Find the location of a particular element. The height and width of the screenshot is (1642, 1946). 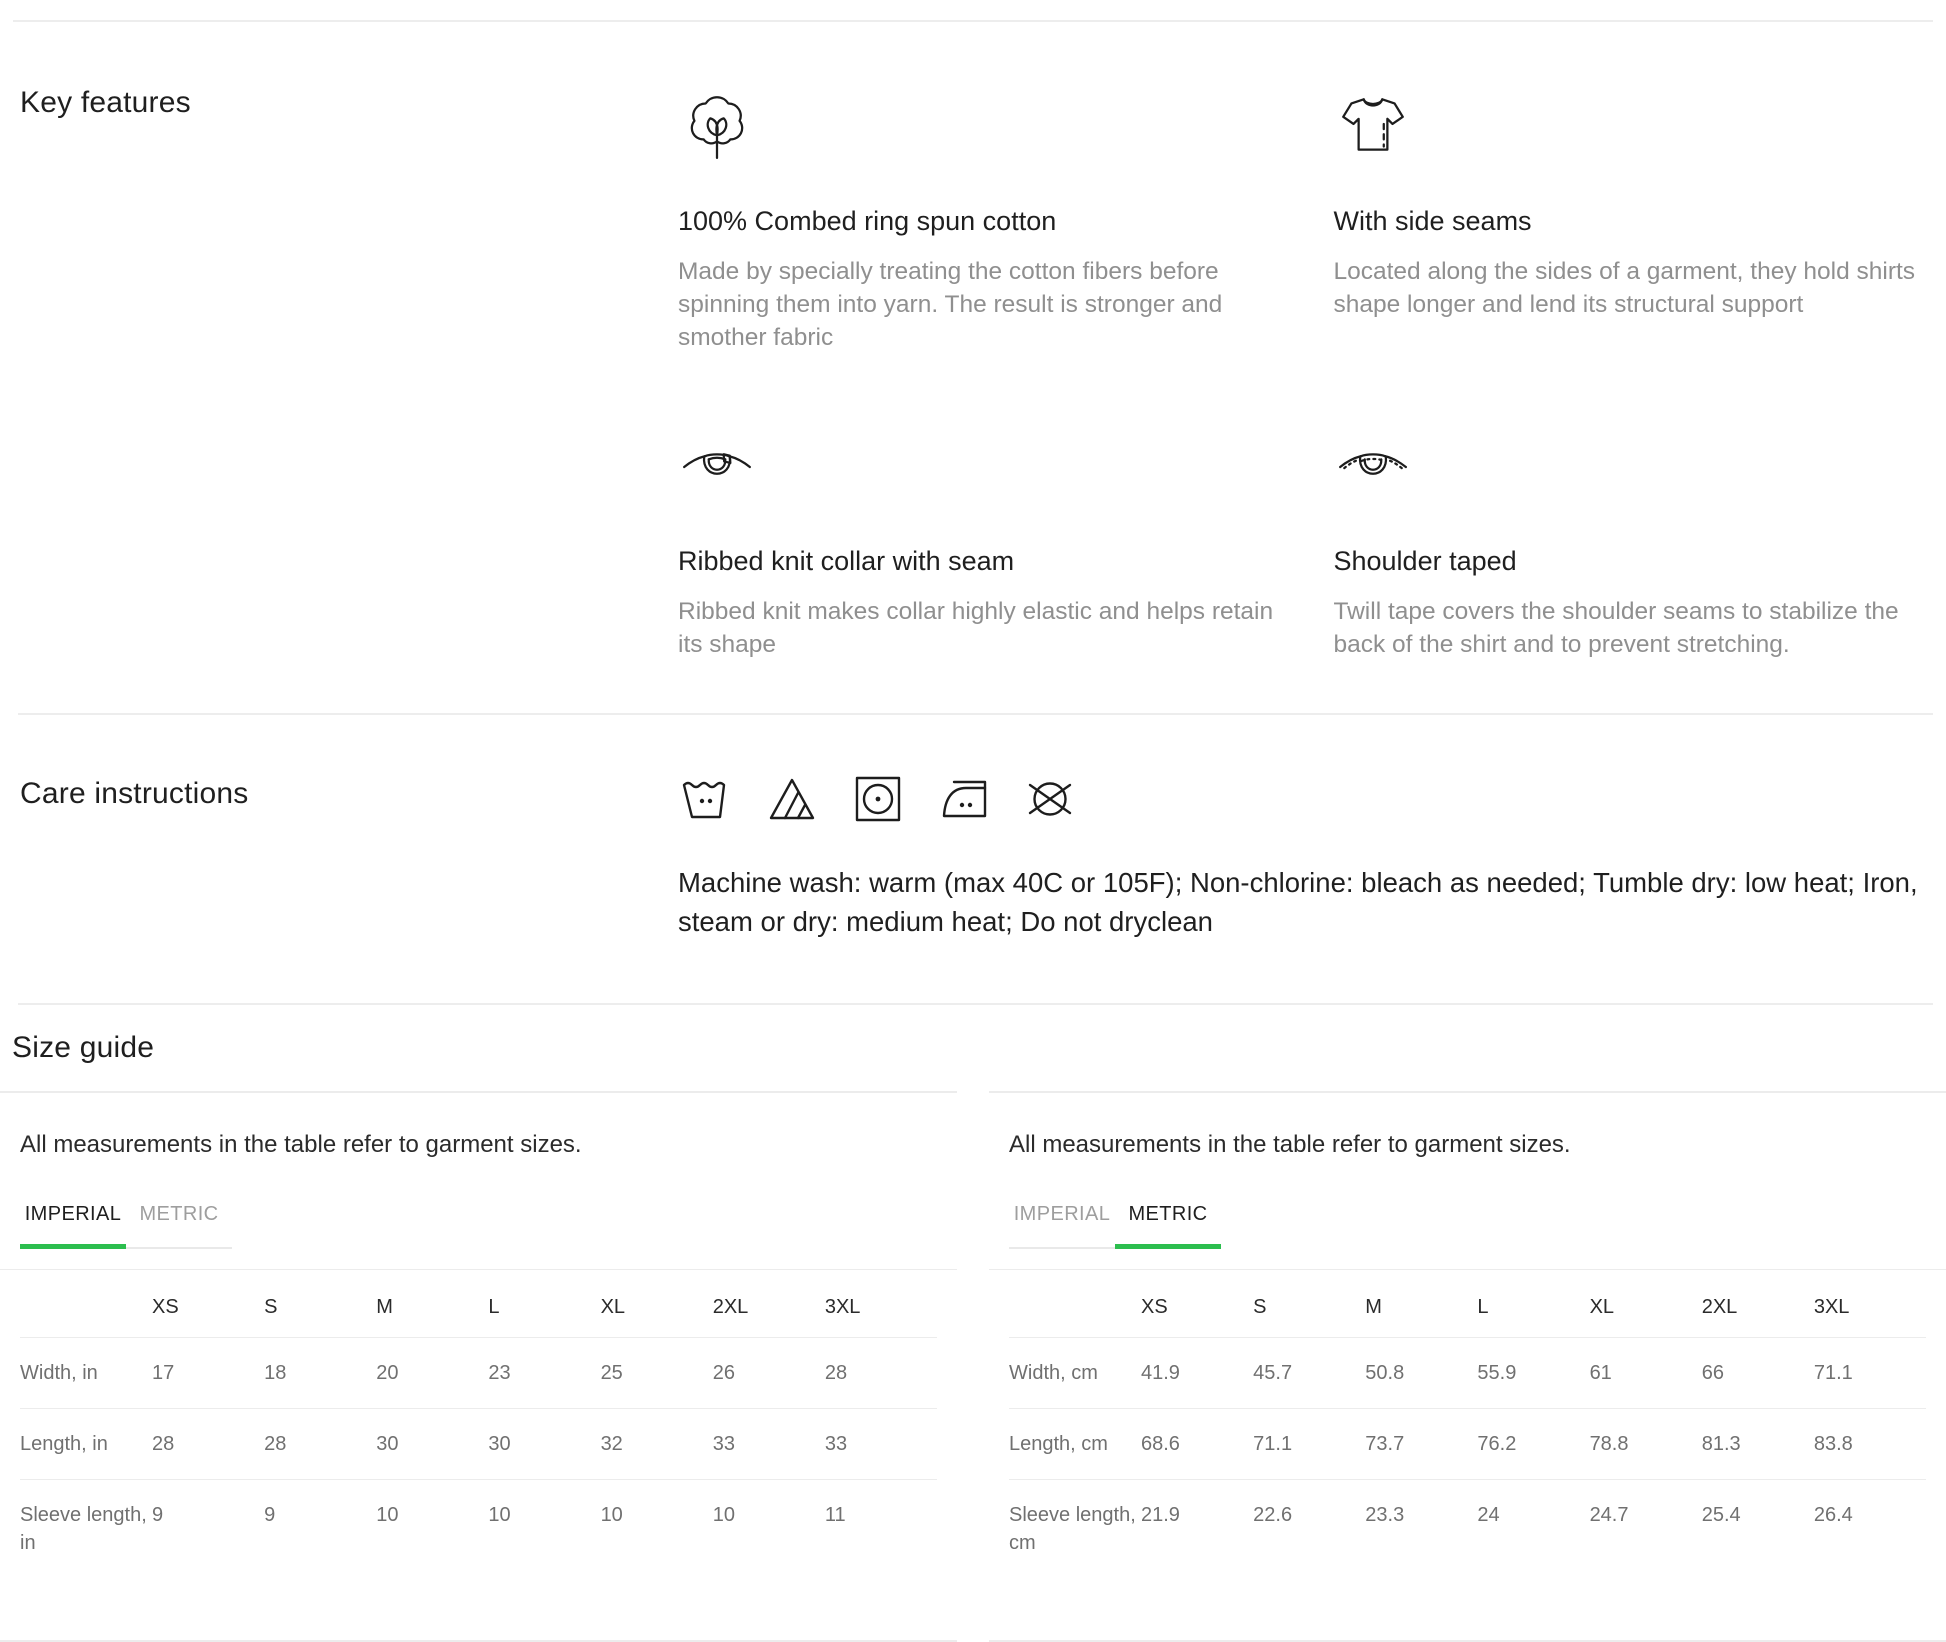

machine-wash-icon is located at coordinates (704, 800).